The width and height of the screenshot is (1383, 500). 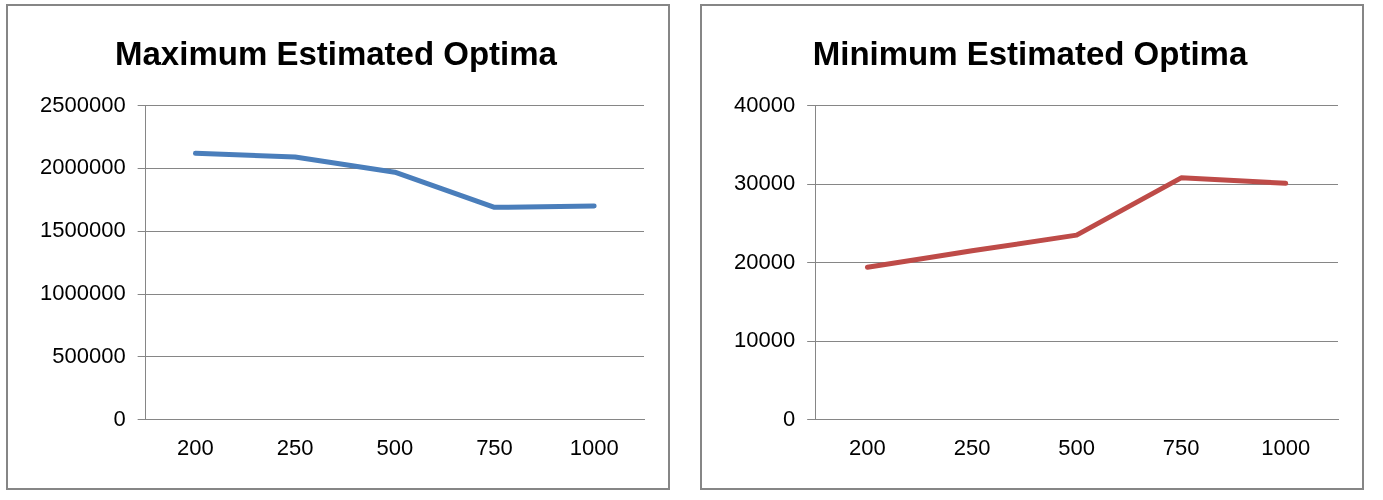 I want to click on y-tick-label: 1500000, so click(x=82, y=230).